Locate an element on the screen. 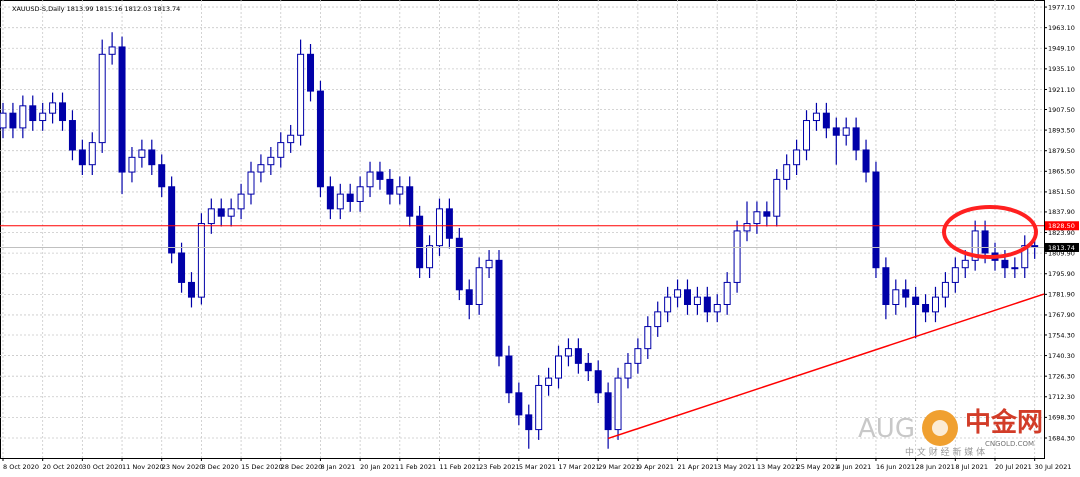 The image size is (1080, 477). x-tick-label: 28 Jun 2021 is located at coordinates (935, 467).